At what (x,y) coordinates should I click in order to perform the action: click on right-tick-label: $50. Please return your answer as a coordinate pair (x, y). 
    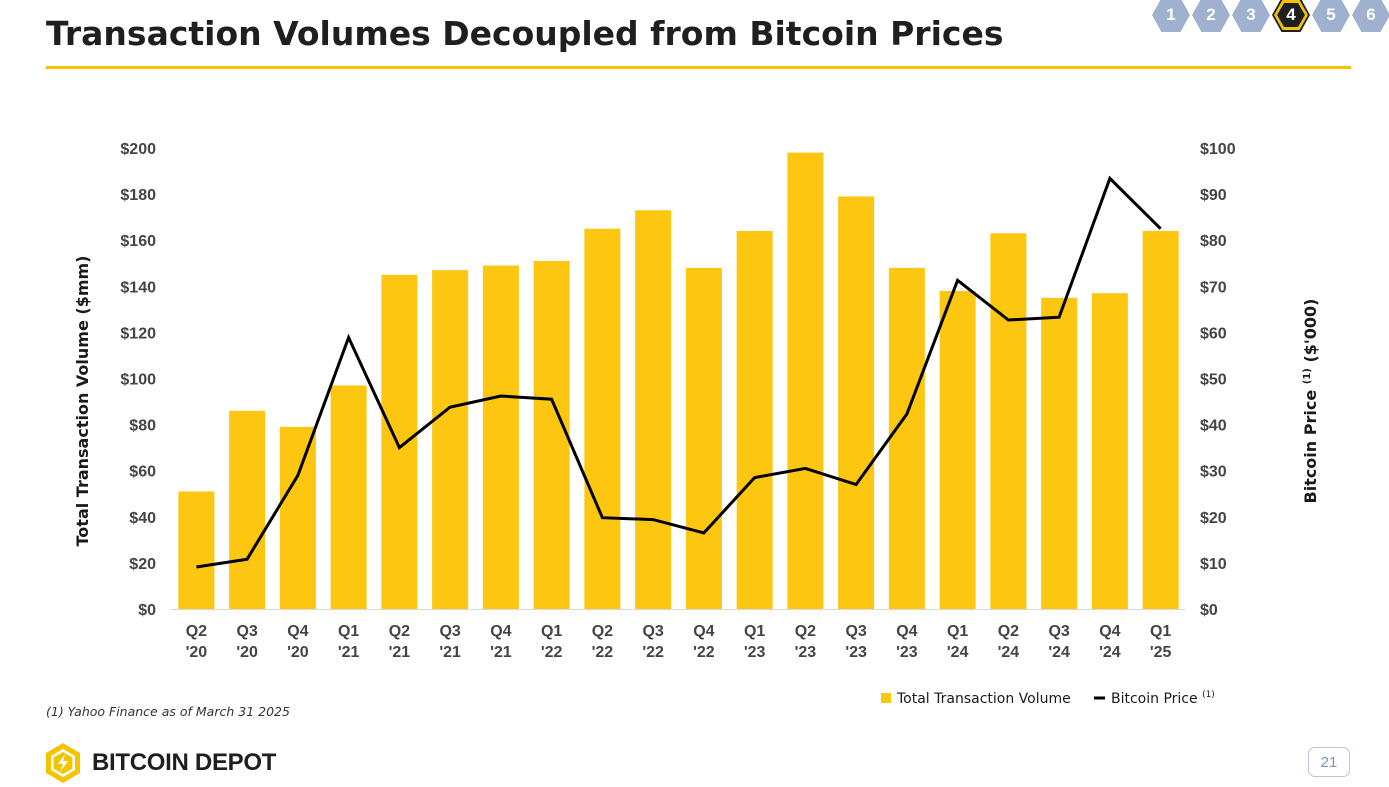
    Looking at the image, I should click on (1213, 380).